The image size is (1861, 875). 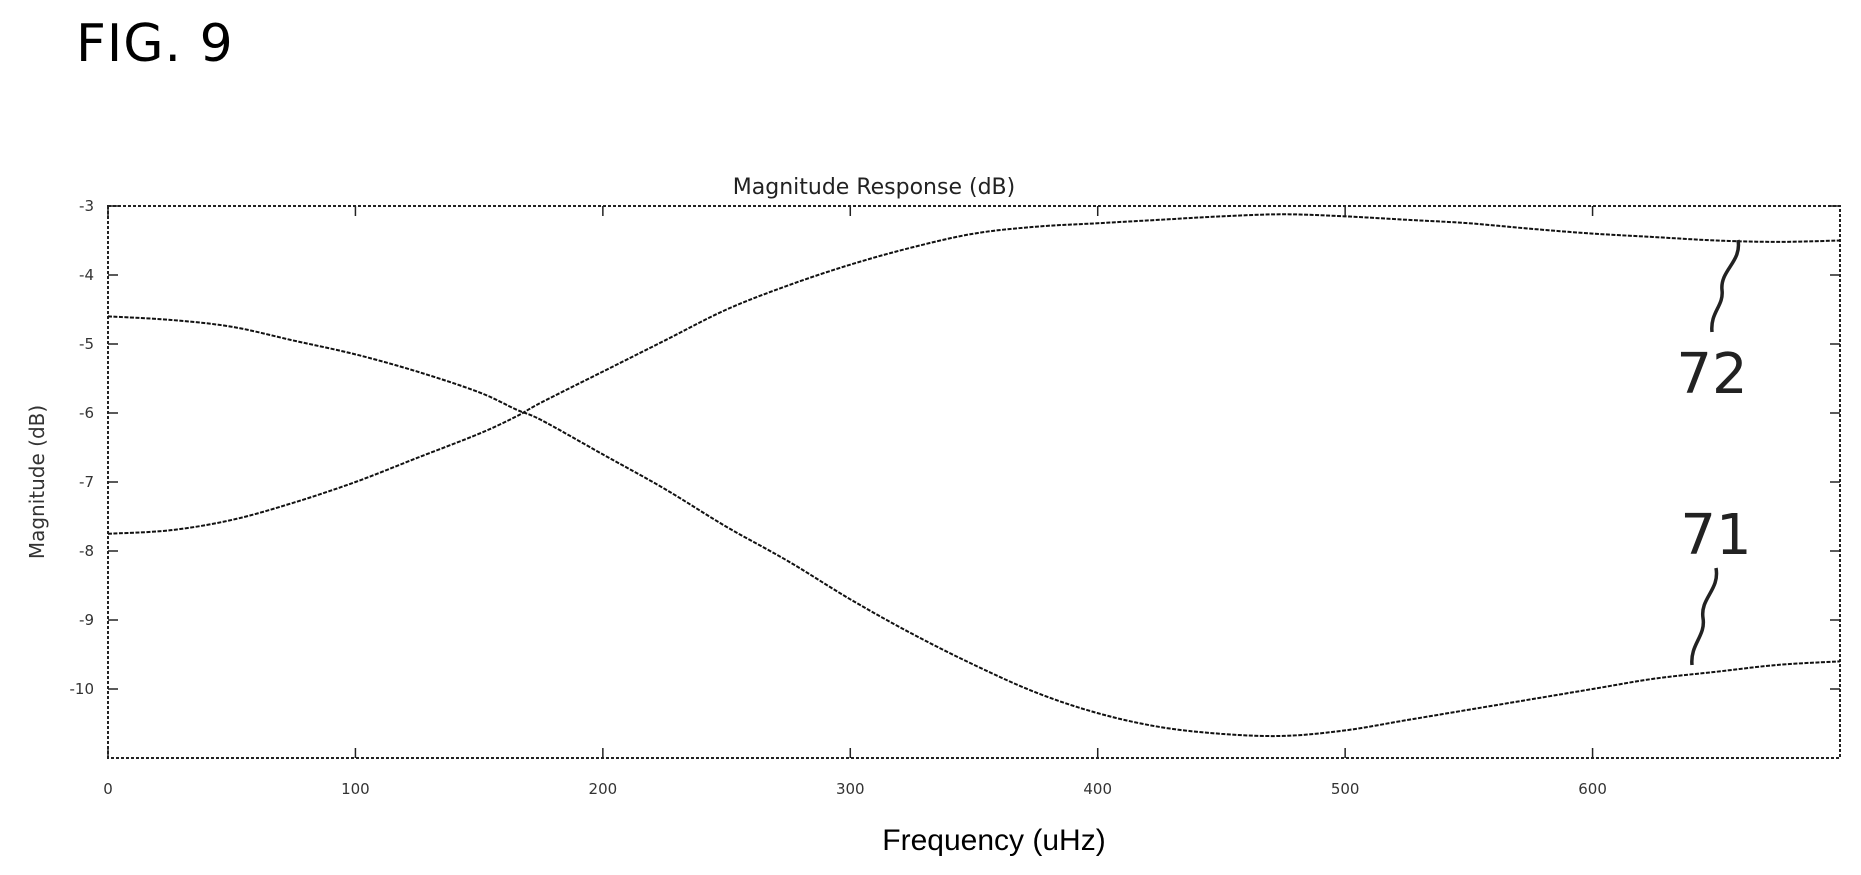 I want to click on y-tick-label: -7, so click(x=86, y=482).